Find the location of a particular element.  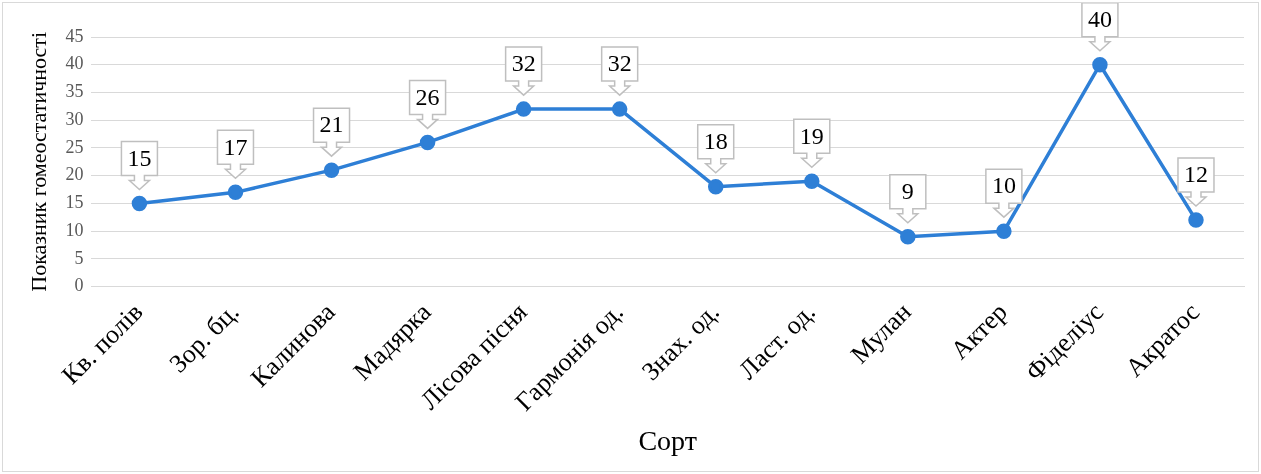

y-tick-label: 10 is located at coordinates (74, 229).